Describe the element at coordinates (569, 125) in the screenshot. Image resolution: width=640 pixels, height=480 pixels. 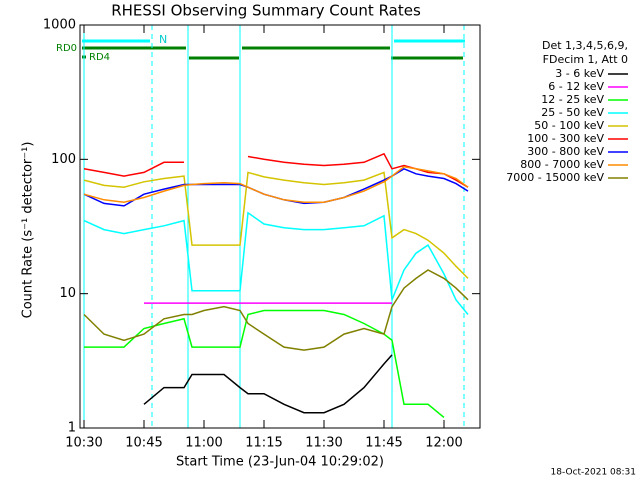
I see `legend-label: 50 - 100 keV` at that location.